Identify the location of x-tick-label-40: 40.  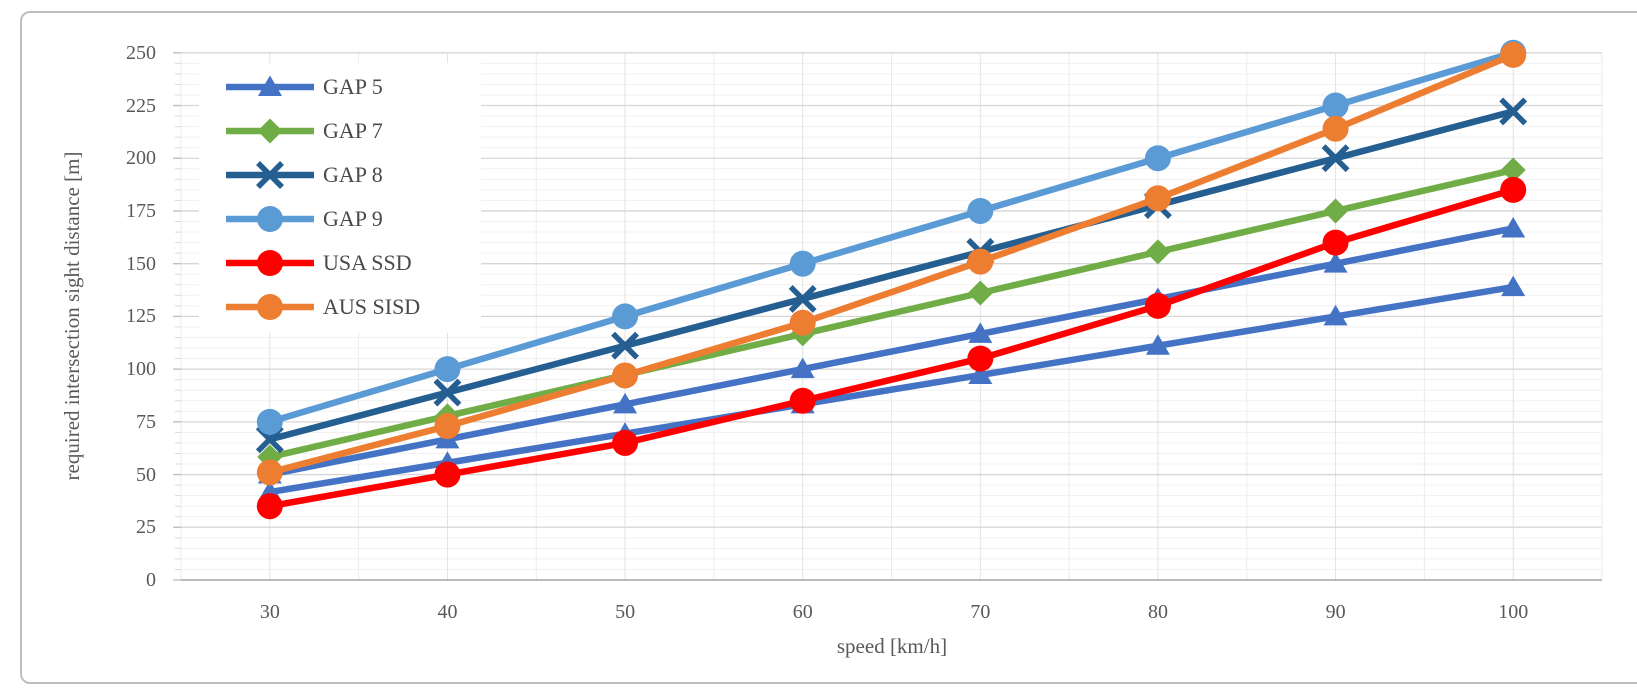
(447, 612).